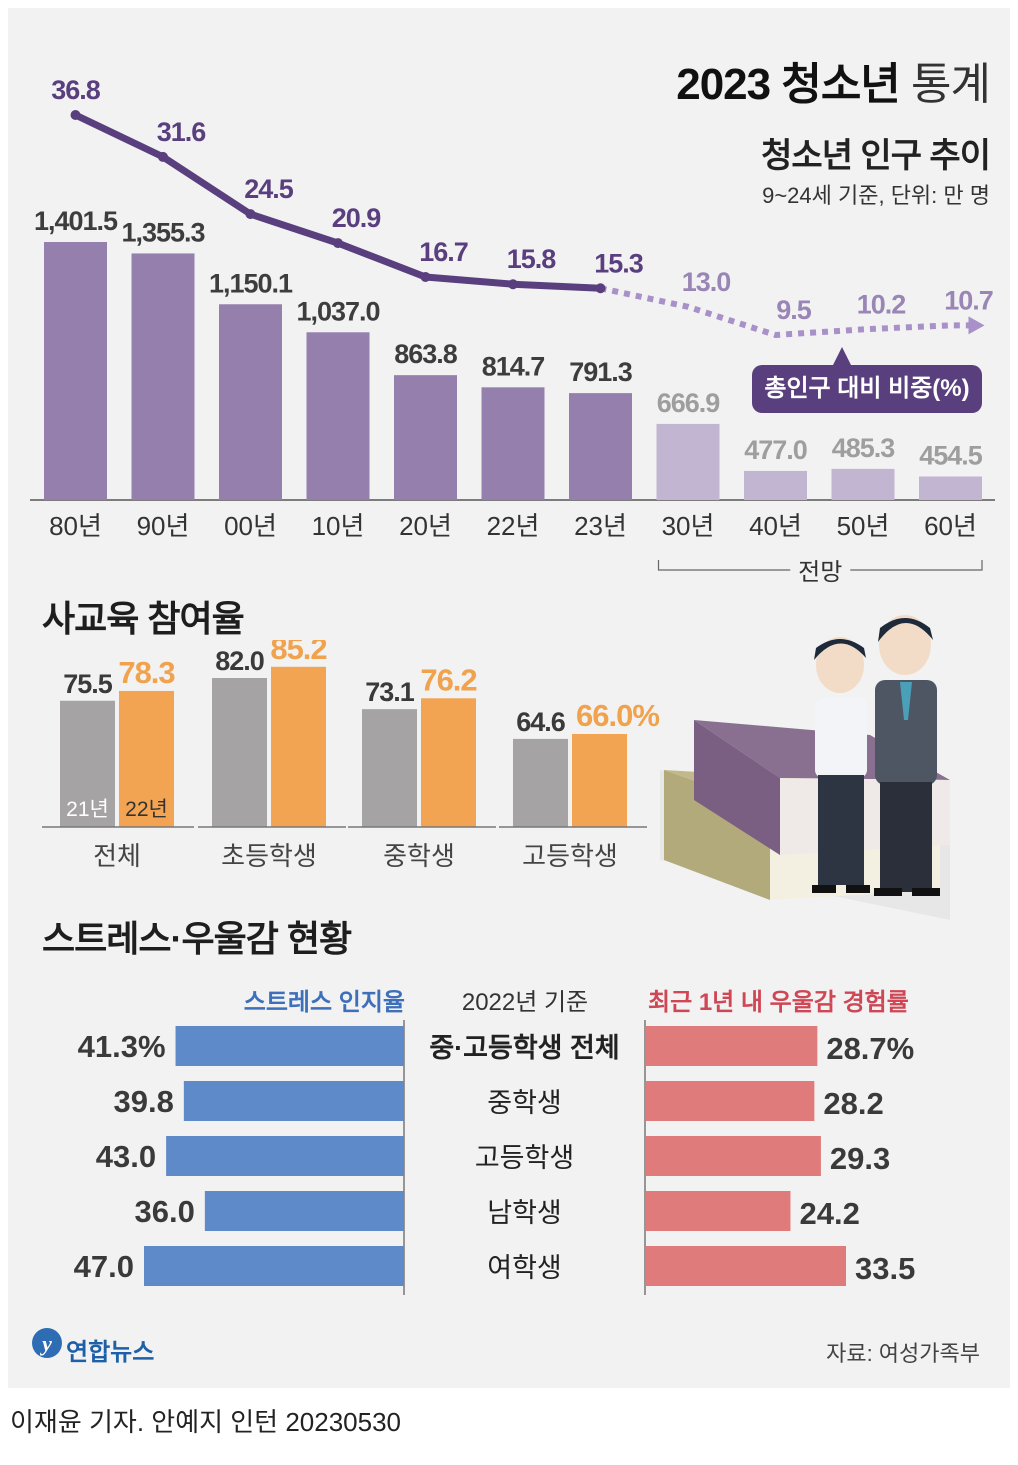  I want to click on depression-bar-label: 29.3, so click(860, 1158).